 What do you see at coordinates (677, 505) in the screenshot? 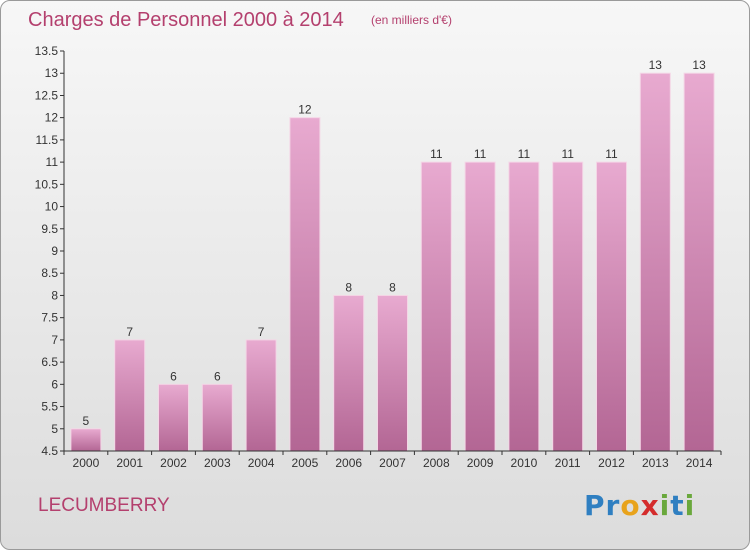
I see `brand-letter: t` at bounding box center [677, 505].